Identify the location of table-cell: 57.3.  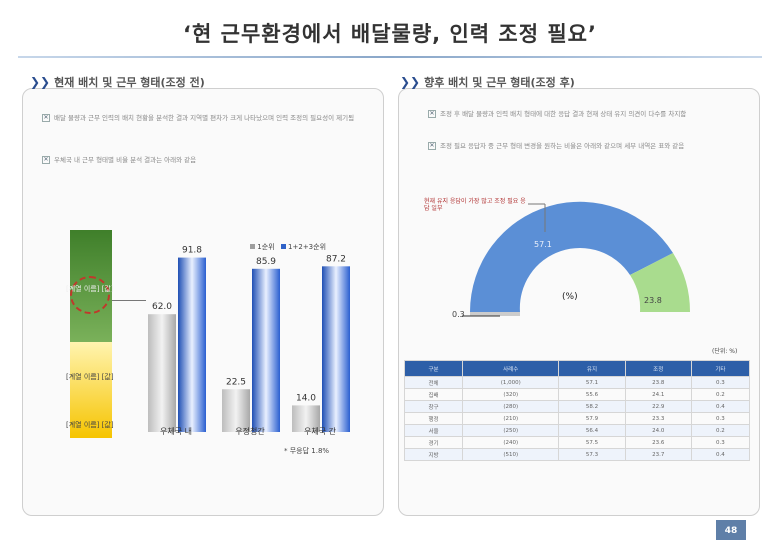
(592, 454).